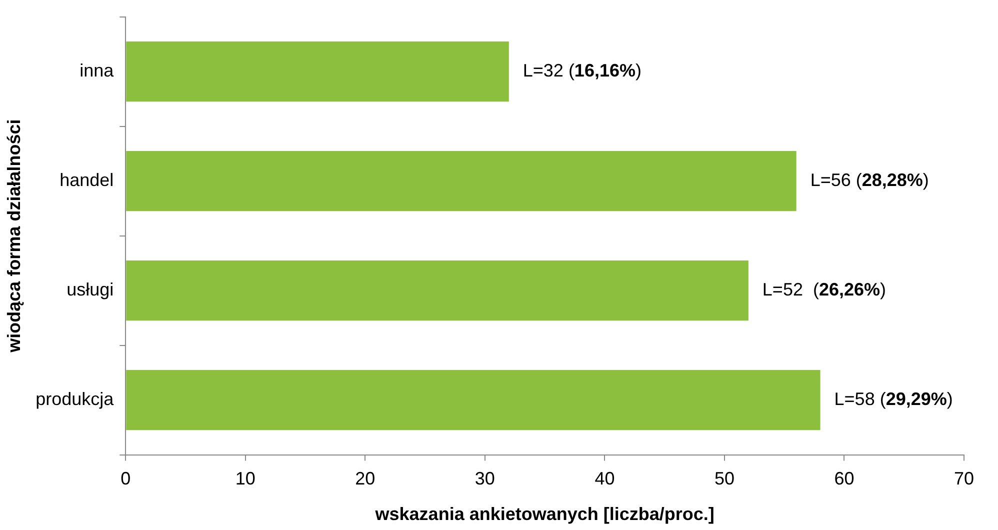 The image size is (998, 530). What do you see at coordinates (604, 478) in the screenshot?
I see `x-tick-label: 40` at bounding box center [604, 478].